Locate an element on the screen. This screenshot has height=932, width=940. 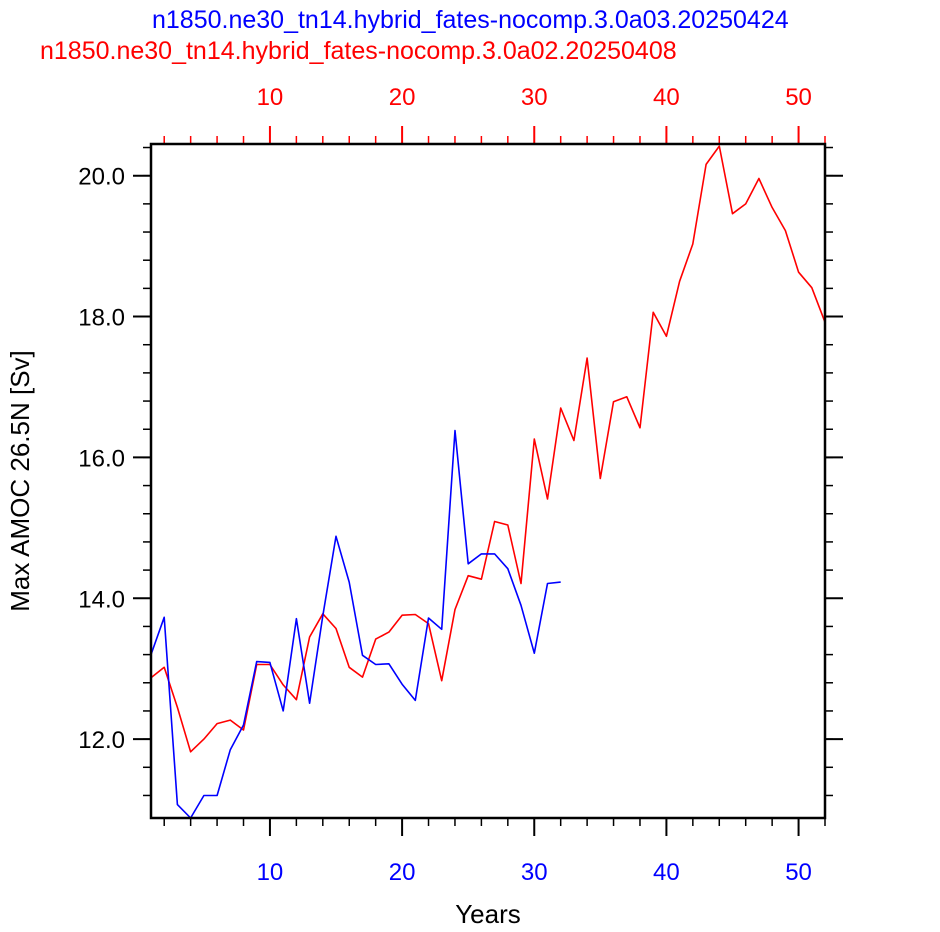
y-tick-label: 16.0 is located at coordinates (101, 458).